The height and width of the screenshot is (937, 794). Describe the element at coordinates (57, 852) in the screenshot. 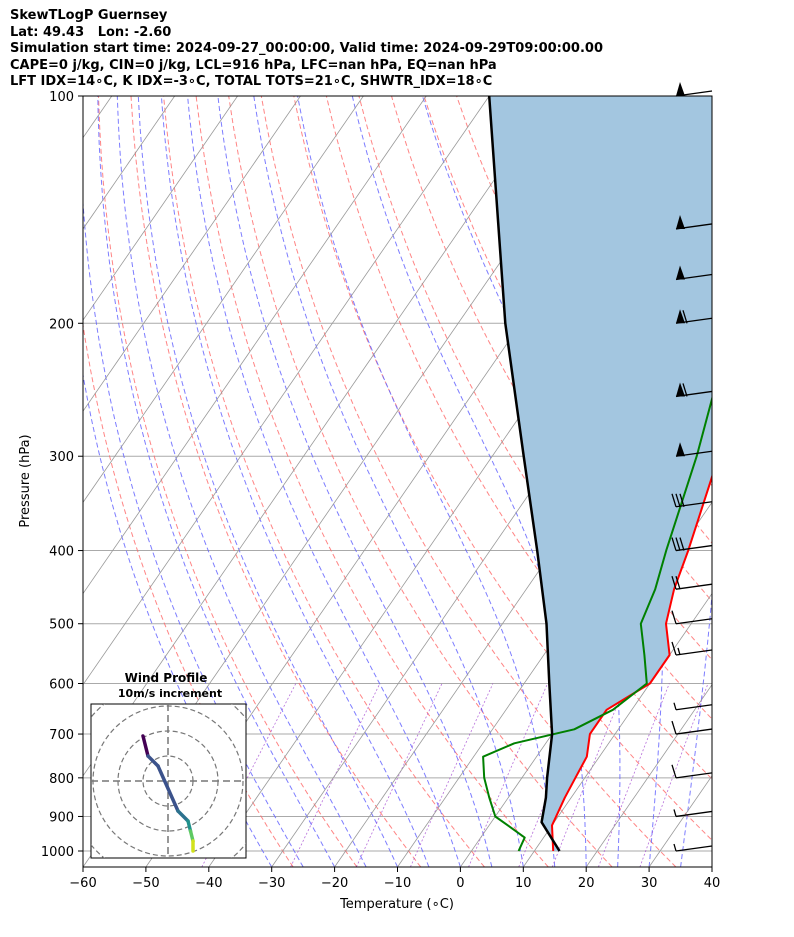

I see `y-tick-label: 1000` at that location.